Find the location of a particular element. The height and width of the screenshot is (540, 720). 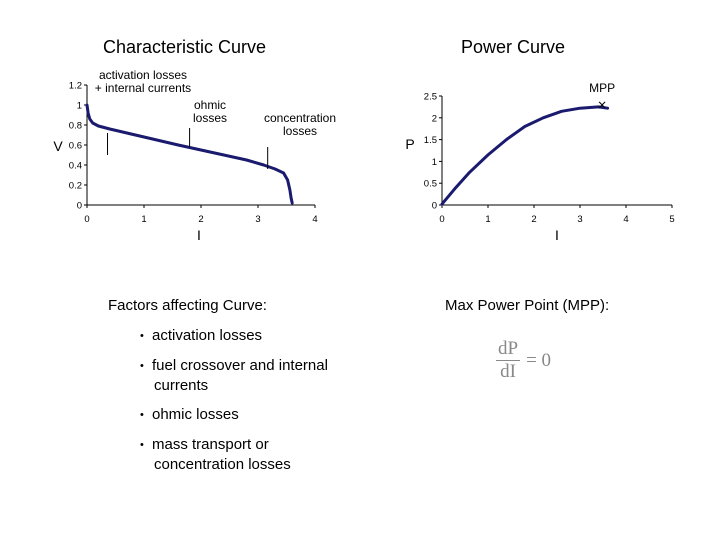

mpp-equals: = 0 is located at coordinates (539, 360).